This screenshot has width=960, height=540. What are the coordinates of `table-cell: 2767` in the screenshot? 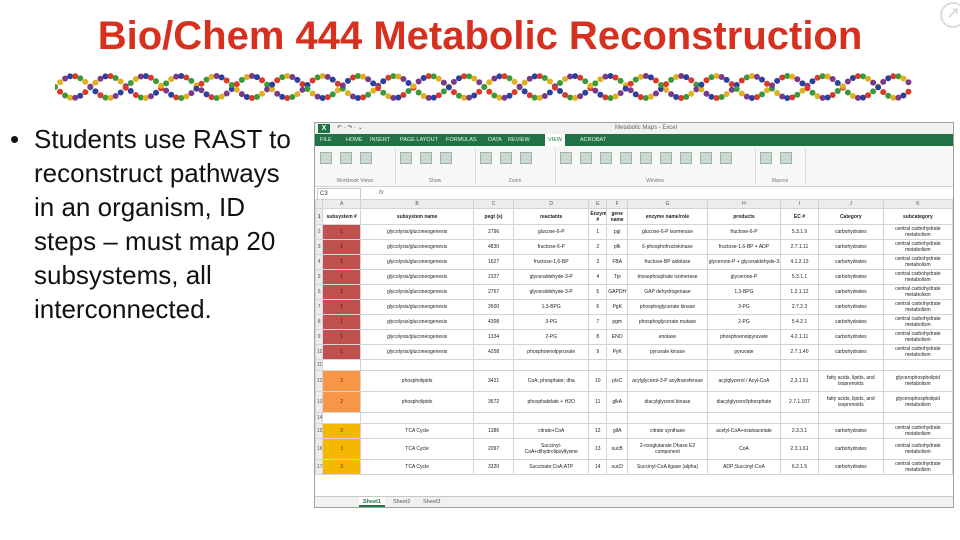 It's located at (493, 292).